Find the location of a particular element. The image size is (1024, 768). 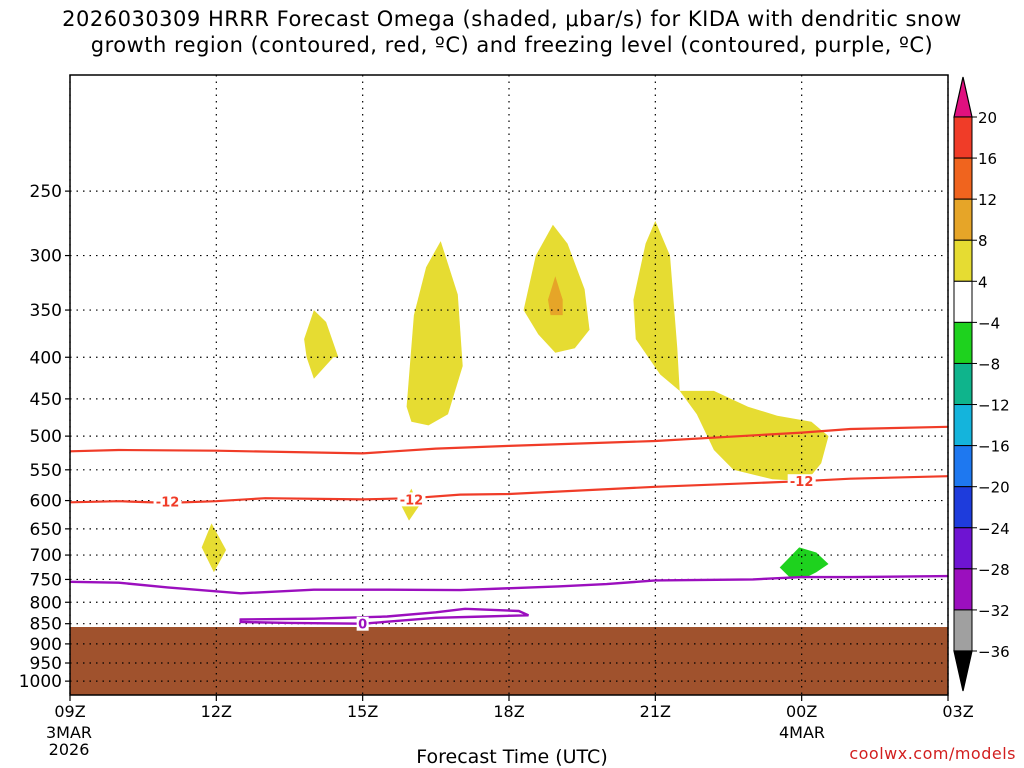

dgz-label-1-bg is located at coordinates (167, 501).